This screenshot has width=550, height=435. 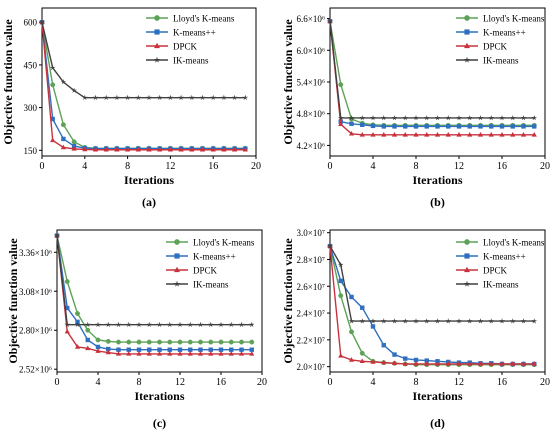 What do you see at coordinates (149, 202) in the screenshot?
I see `panel-label: (a)` at bounding box center [149, 202].